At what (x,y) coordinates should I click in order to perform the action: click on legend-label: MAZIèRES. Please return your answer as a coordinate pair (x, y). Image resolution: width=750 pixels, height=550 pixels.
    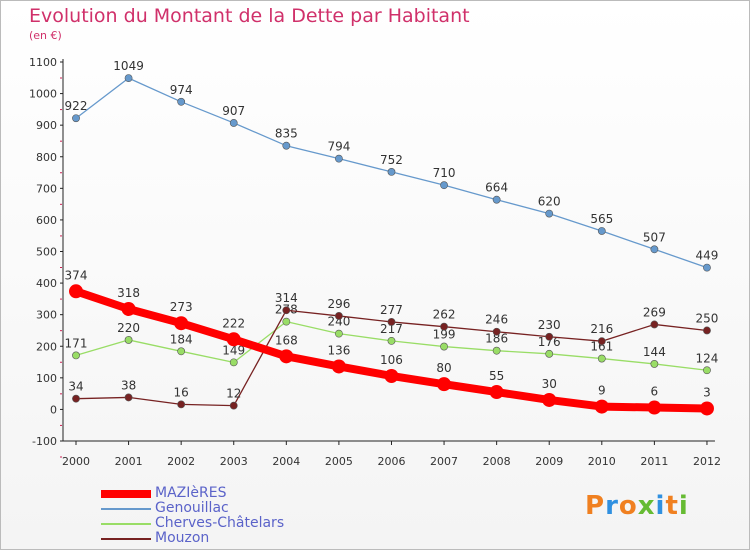
    Looking at the image, I should click on (191, 493).